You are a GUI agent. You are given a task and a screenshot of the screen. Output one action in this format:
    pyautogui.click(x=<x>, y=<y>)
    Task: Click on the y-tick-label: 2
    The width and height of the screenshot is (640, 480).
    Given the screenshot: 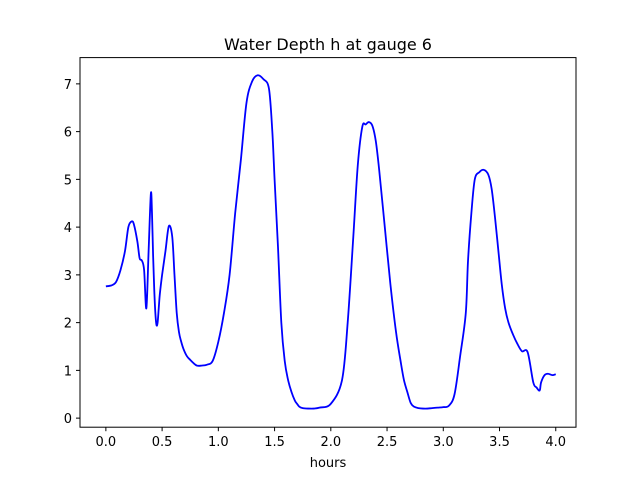 What is the action you would take?
    pyautogui.click(x=68, y=324)
    